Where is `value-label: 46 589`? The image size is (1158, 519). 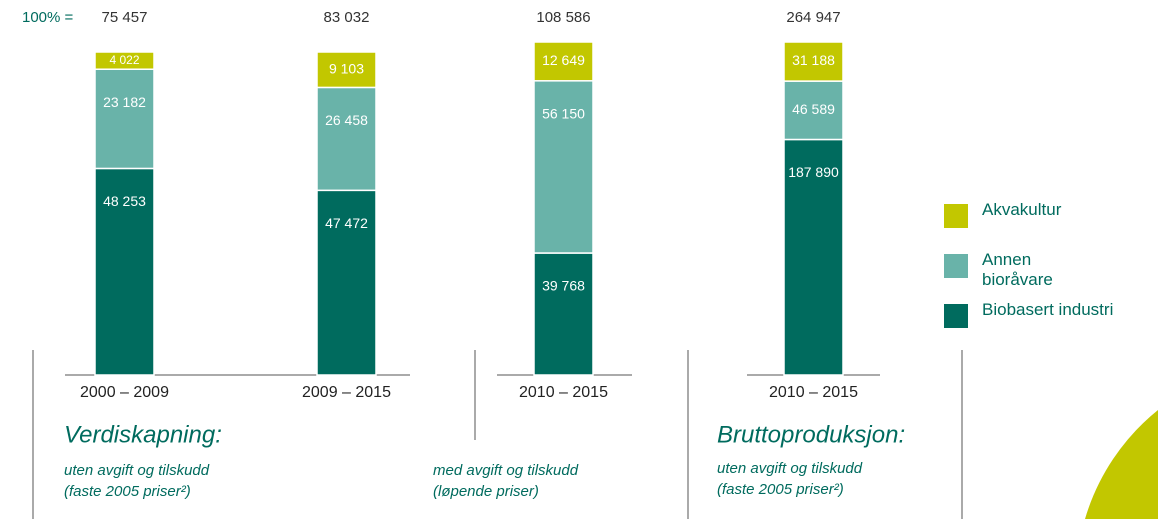 value-label: 46 589 is located at coordinates (813, 109).